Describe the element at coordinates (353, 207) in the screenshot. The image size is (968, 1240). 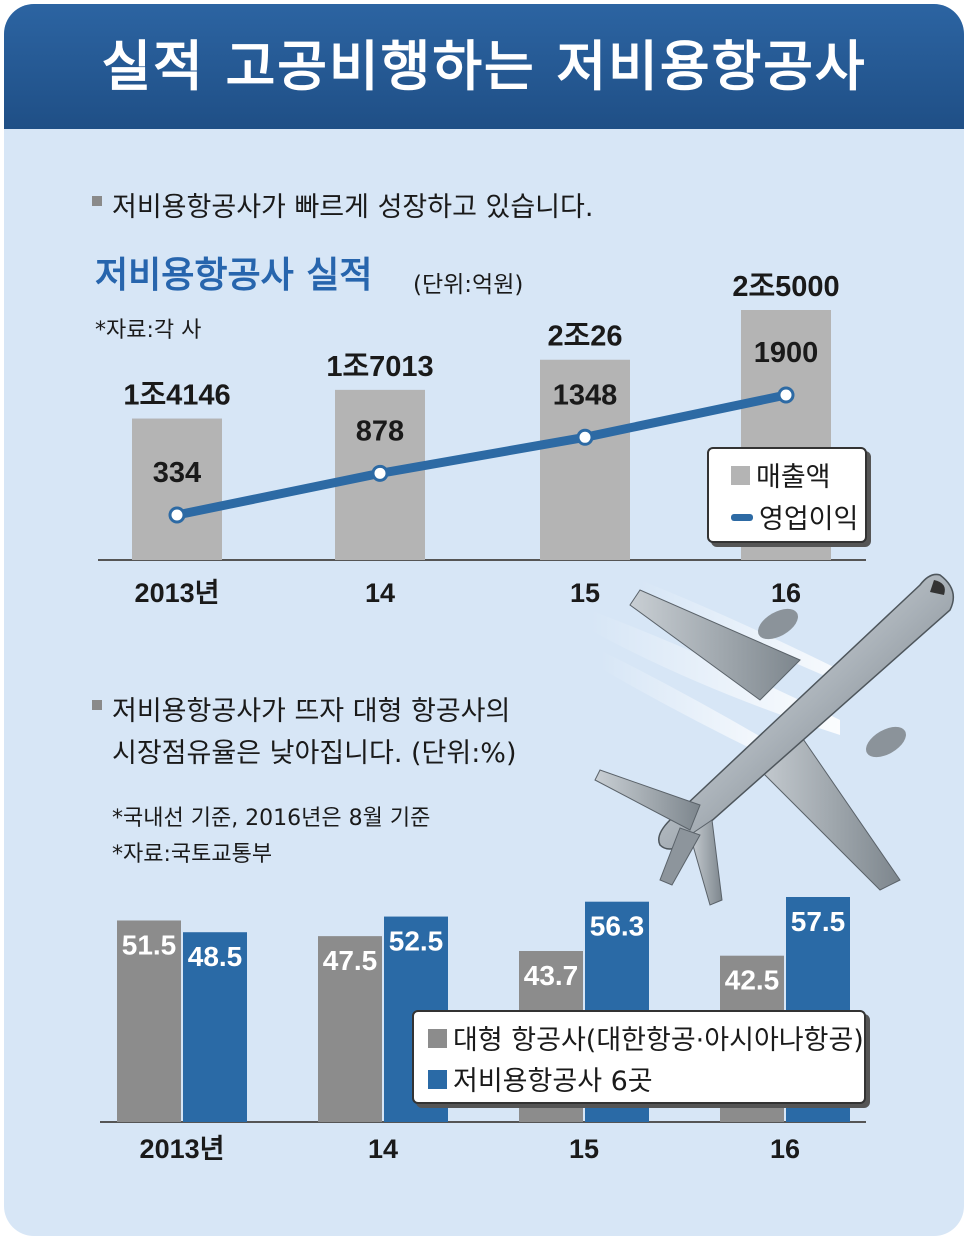
I see `section1-note-text: 저비용항공사가 빠르게 성장하고 있습니다.` at that location.